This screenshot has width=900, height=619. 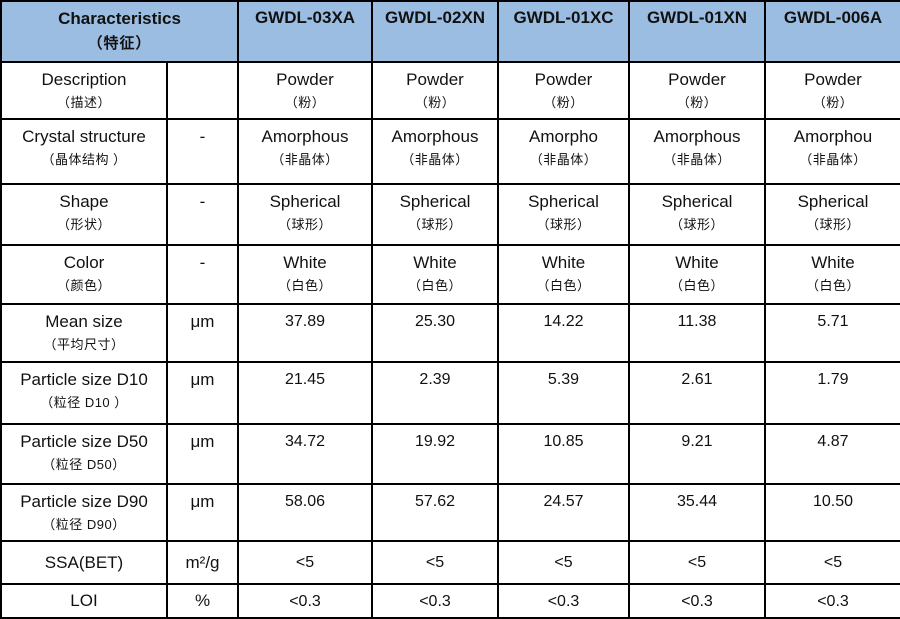 I want to click on row-label-cell: Crystal structure （晶体结构 ）, so click(x=84, y=151).